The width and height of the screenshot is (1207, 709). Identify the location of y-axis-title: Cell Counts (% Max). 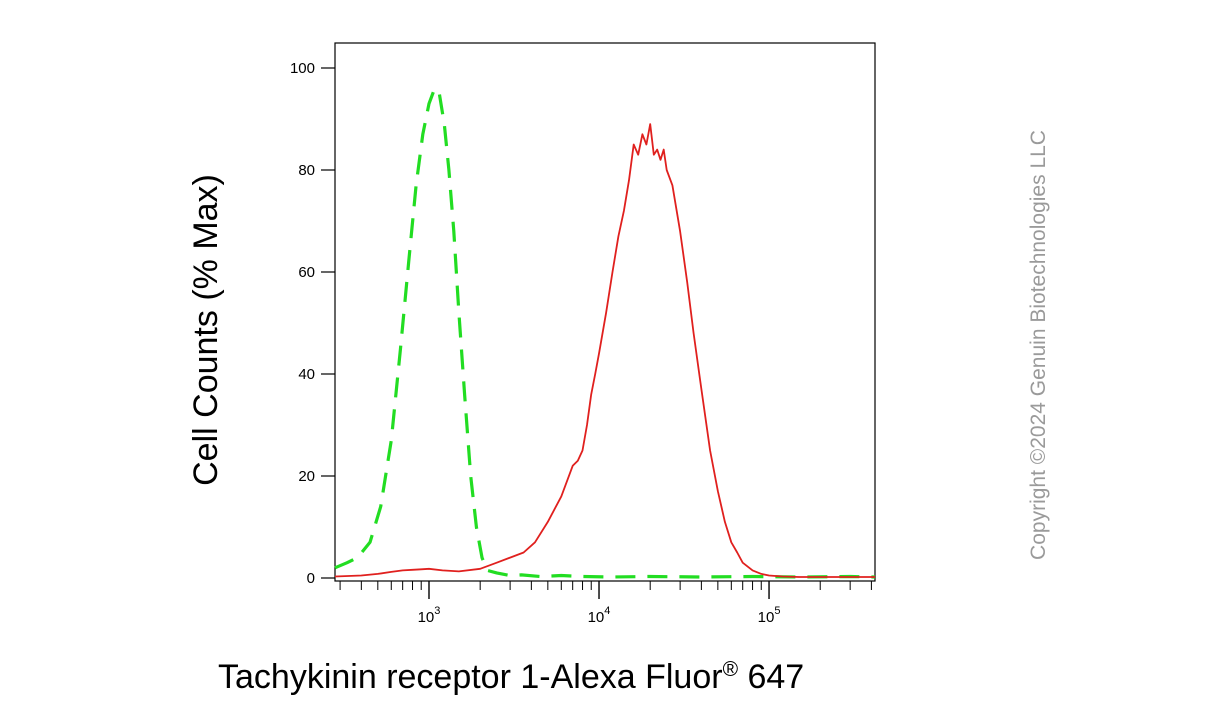
(206, 330).